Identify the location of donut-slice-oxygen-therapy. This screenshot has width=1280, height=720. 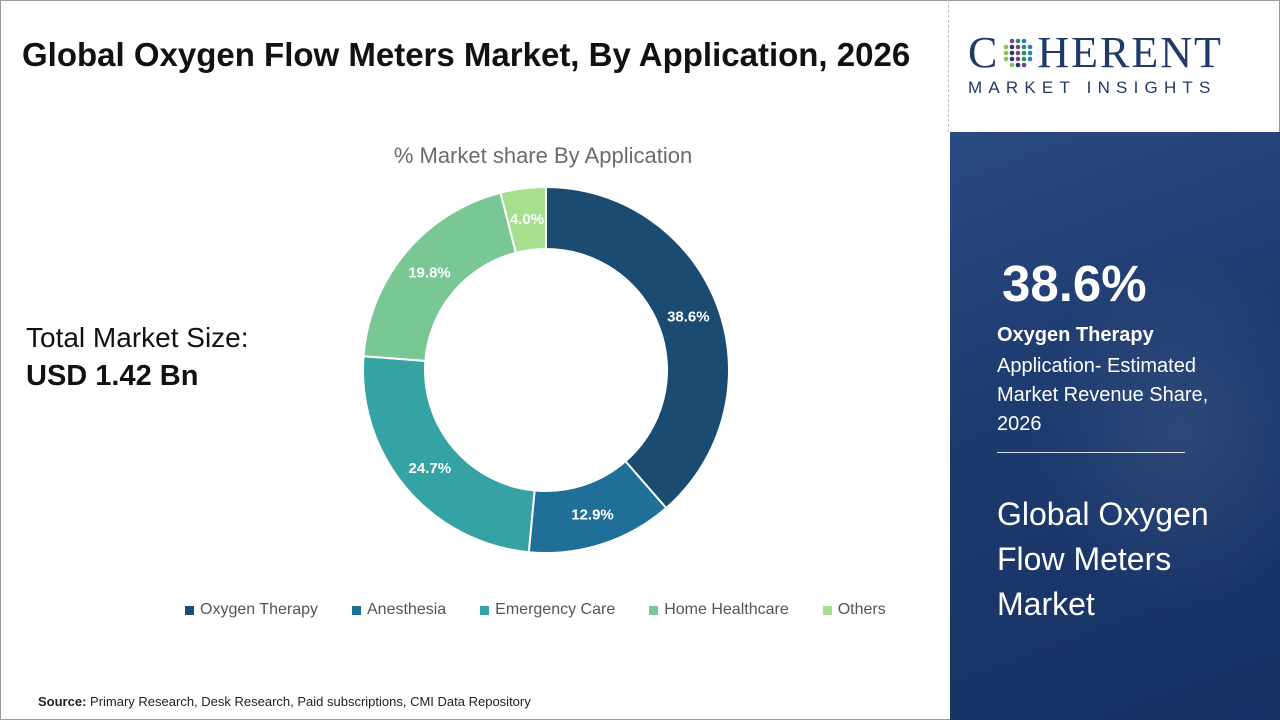
(637, 347).